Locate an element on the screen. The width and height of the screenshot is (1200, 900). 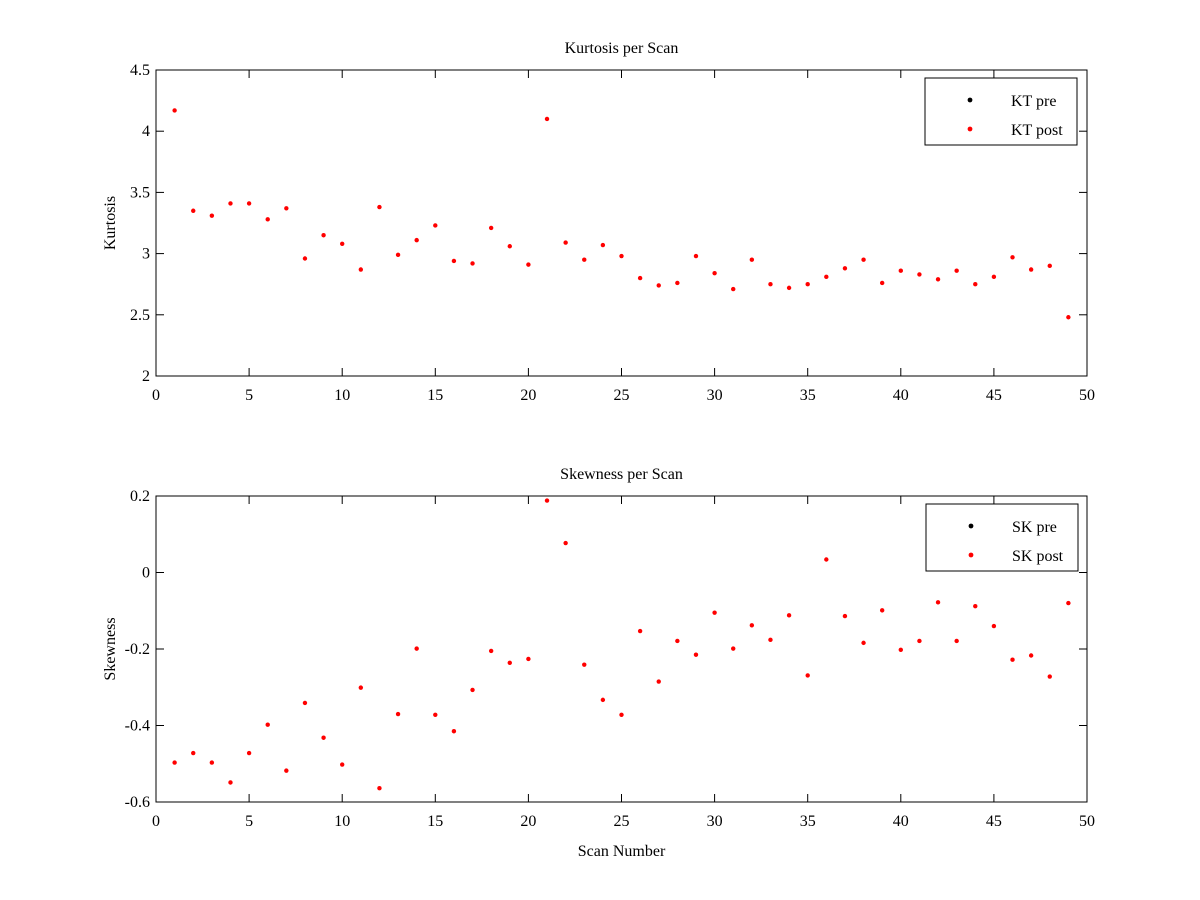
chart-title: Kurtosis per Scan is located at coordinates (622, 48).